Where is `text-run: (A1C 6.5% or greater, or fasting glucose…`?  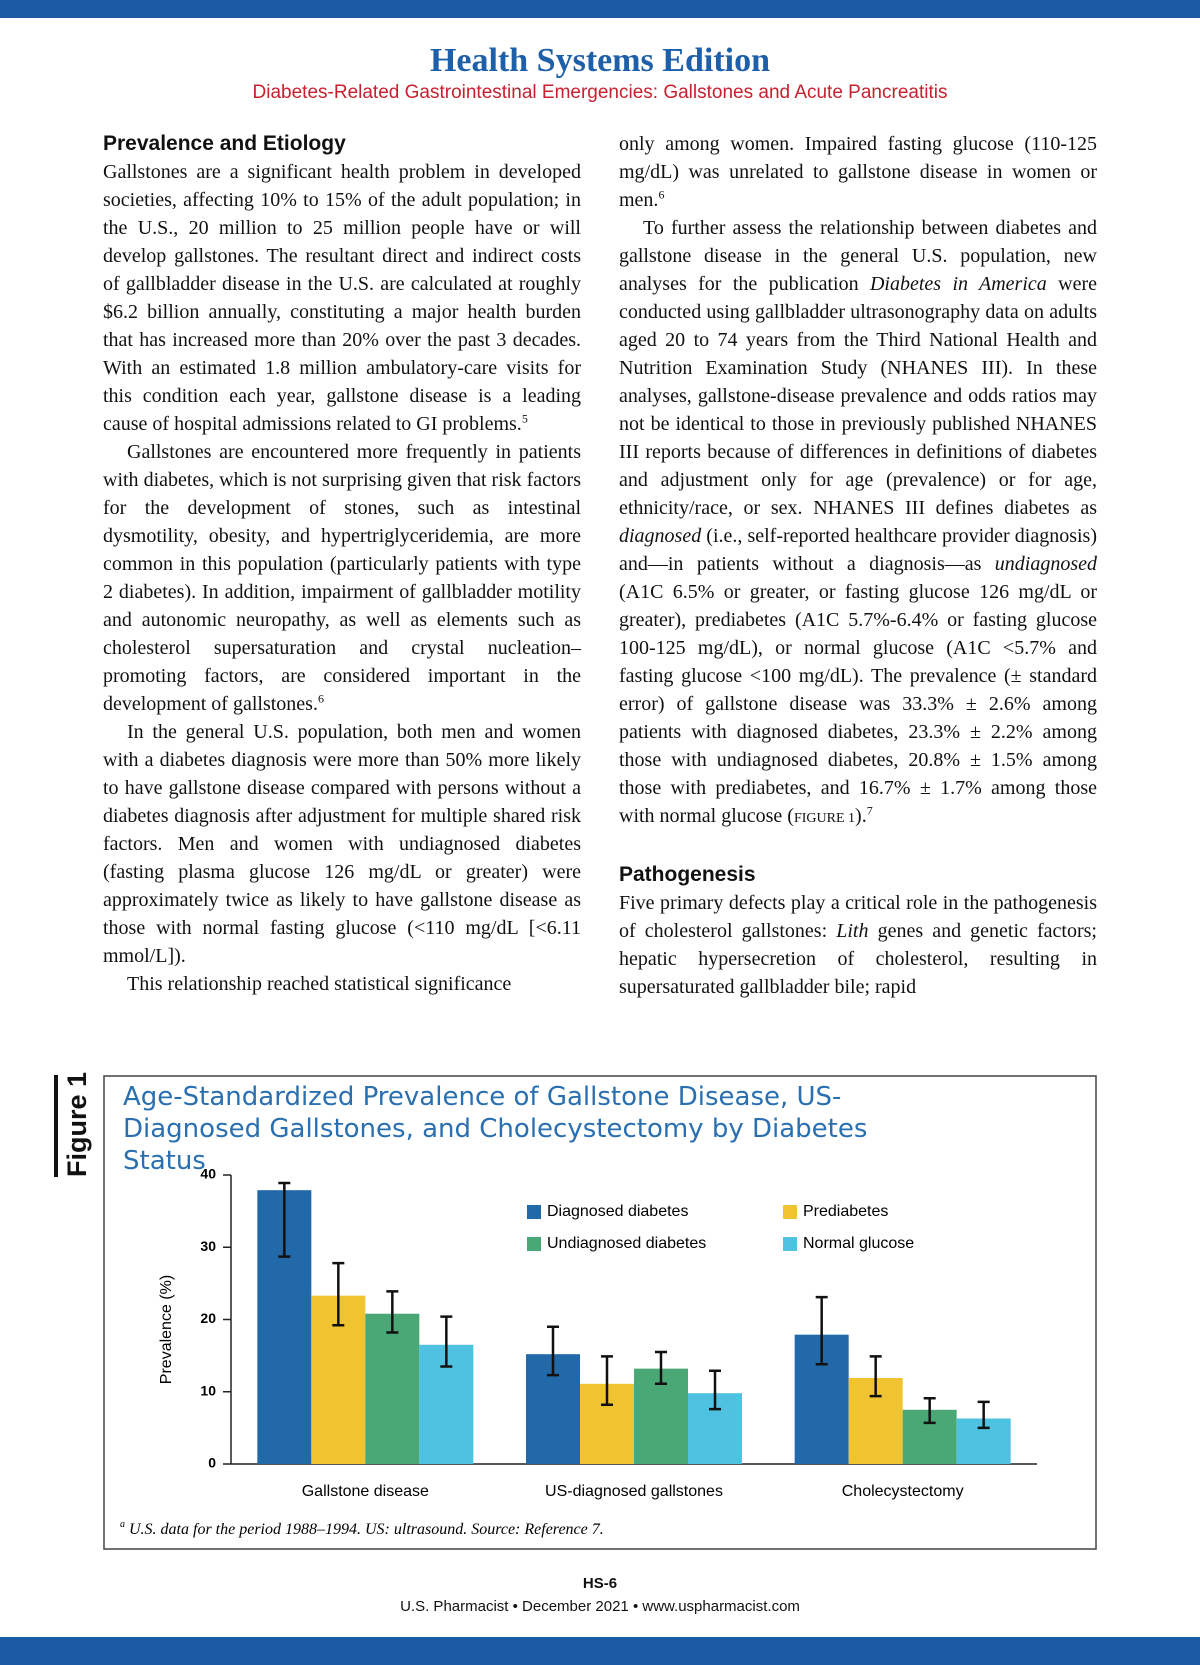
text-run: (A1C 6.5% or greater, or fasting glucose… is located at coordinates (858, 704).